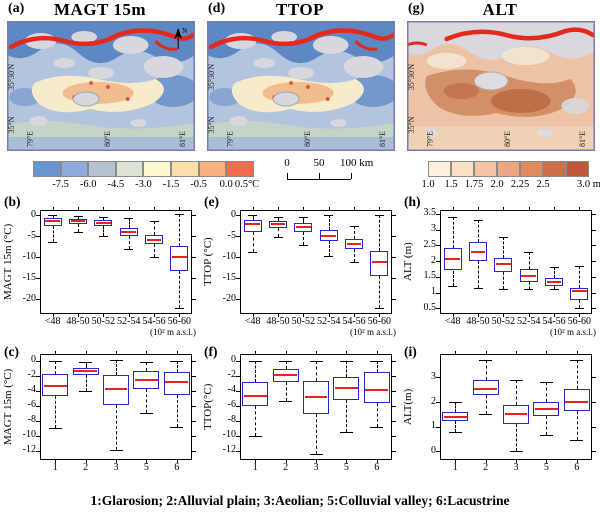 The height and width of the screenshot is (516, 600). What do you see at coordinates (497, 184) in the screenshot?
I see `alt-colorbar-label: 2.0` at bounding box center [497, 184].